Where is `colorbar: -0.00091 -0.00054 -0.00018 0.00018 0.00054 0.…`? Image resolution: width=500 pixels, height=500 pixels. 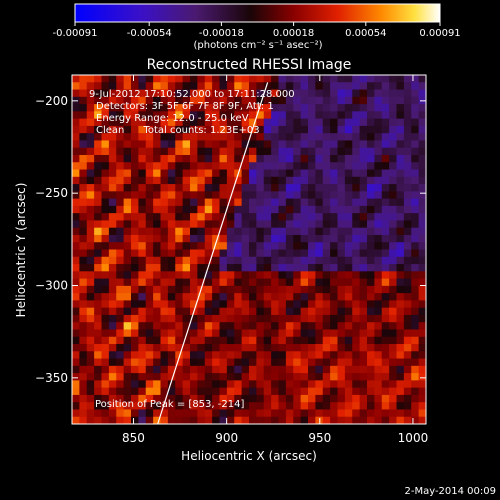
colorbar: -0.00091 -0.00054 -0.00018 0.00018 0.00054 0.… is located at coordinates (257, 27).